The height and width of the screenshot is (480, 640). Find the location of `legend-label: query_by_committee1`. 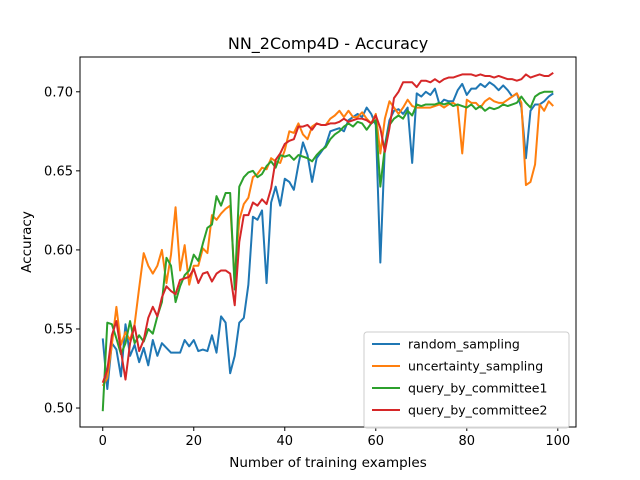

legend-label: query_by_committee1 is located at coordinates (477, 388).